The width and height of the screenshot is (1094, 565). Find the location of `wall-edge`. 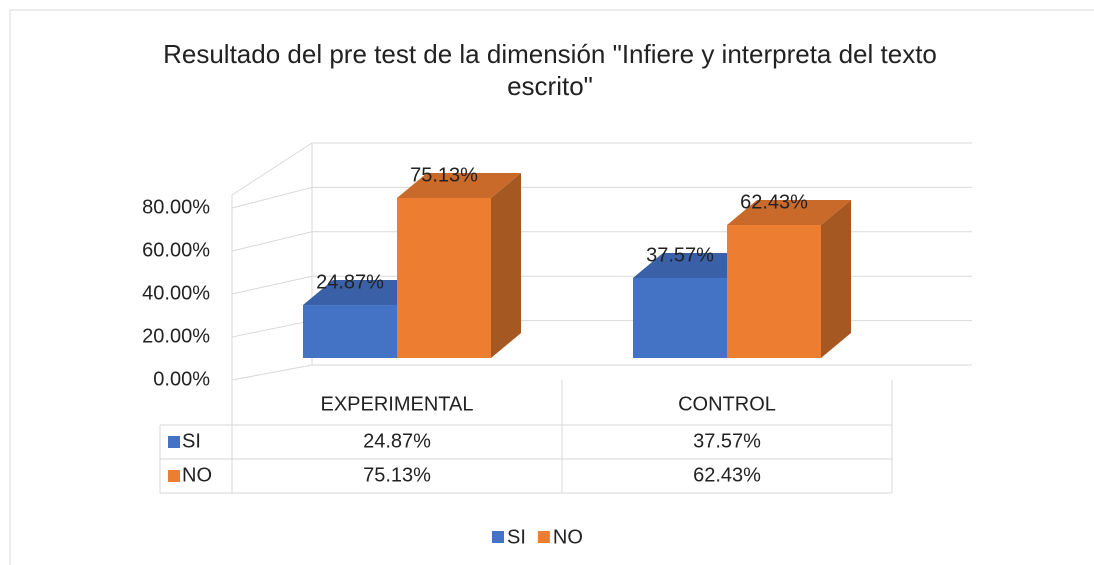

wall-edge is located at coordinates (272, 169).